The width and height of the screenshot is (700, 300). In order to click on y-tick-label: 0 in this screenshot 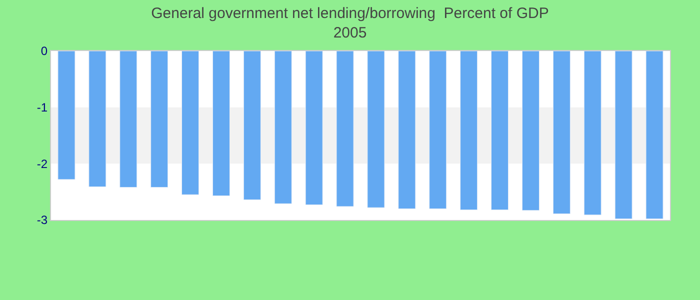, I will do `click(44, 51)`.